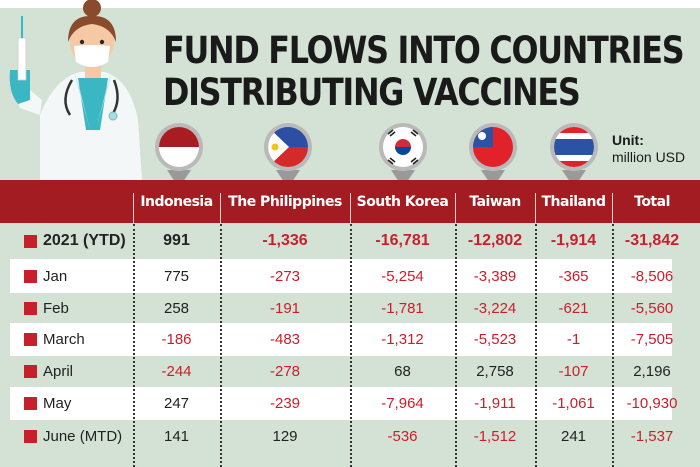 Image resolution: width=700 pixels, height=467 pixels. Describe the element at coordinates (350, 4) in the screenshot. I see `top-margin` at that location.